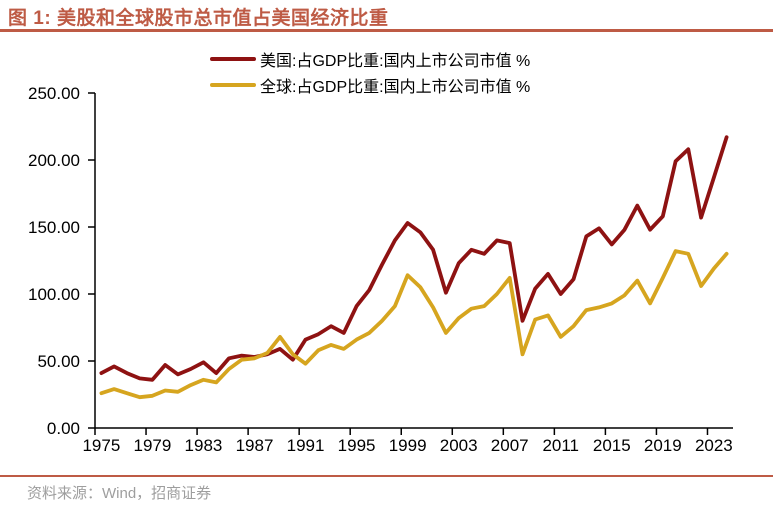 The height and width of the screenshot is (514, 773). What do you see at coordinates (233, 85) in the screenshot?
I see `global-line-swatch` at bounding box center [233, 85].